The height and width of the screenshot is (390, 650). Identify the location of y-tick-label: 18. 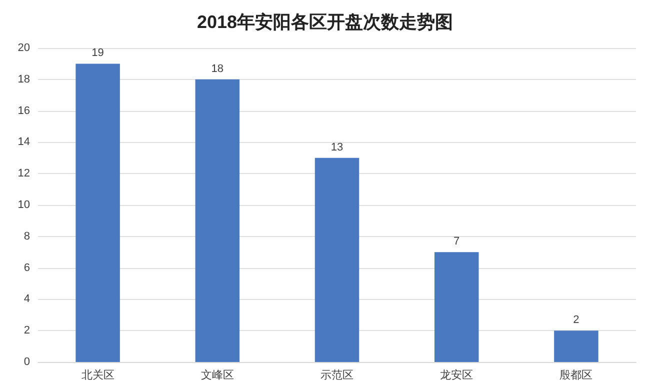
(24, 79).